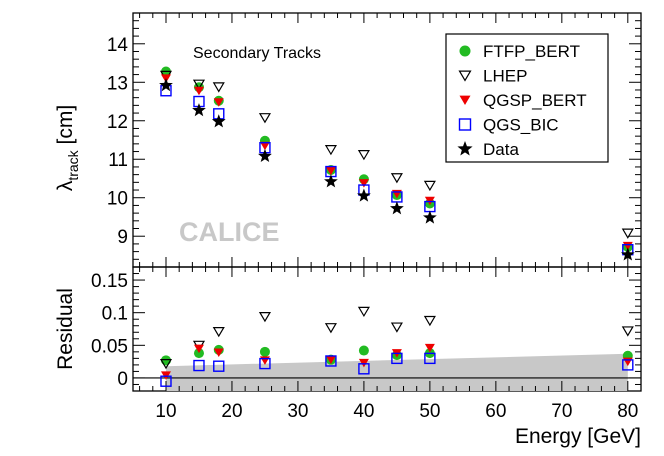 This screenshot has height=456, width=664. What do you see at coordinates (535, 100) in the screenshot?
I see `legend-label-qgsp-bert: QGSP_BERT` at bounding box center [535, 100].